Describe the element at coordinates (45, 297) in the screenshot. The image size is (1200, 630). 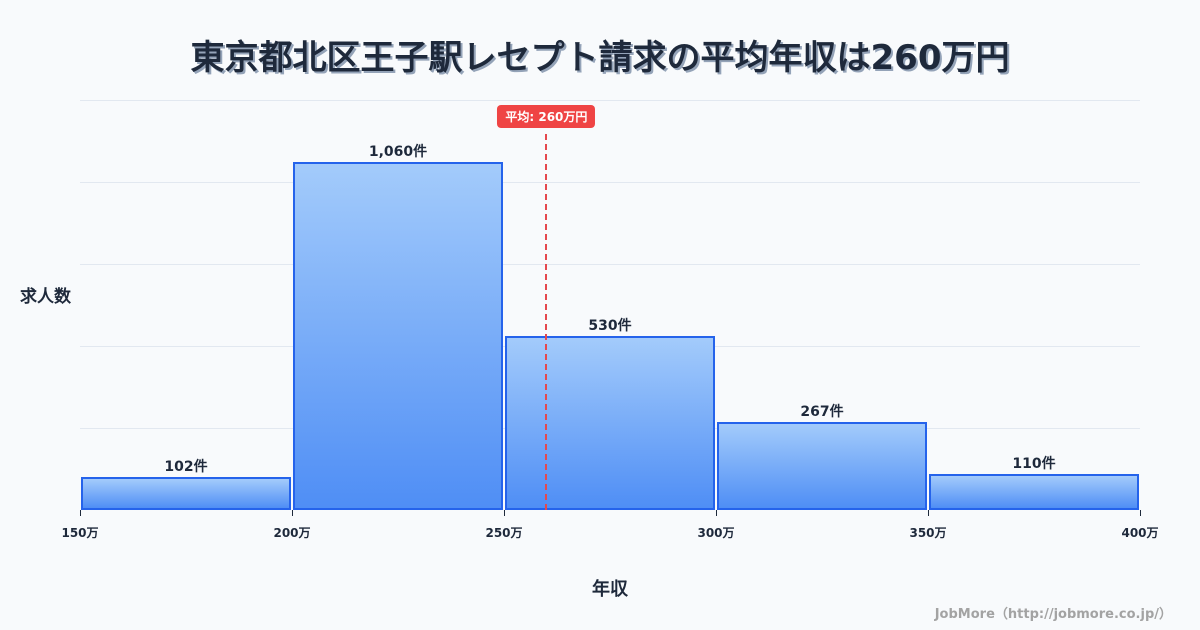
I see `y-axis-label: 求人数` at that location.